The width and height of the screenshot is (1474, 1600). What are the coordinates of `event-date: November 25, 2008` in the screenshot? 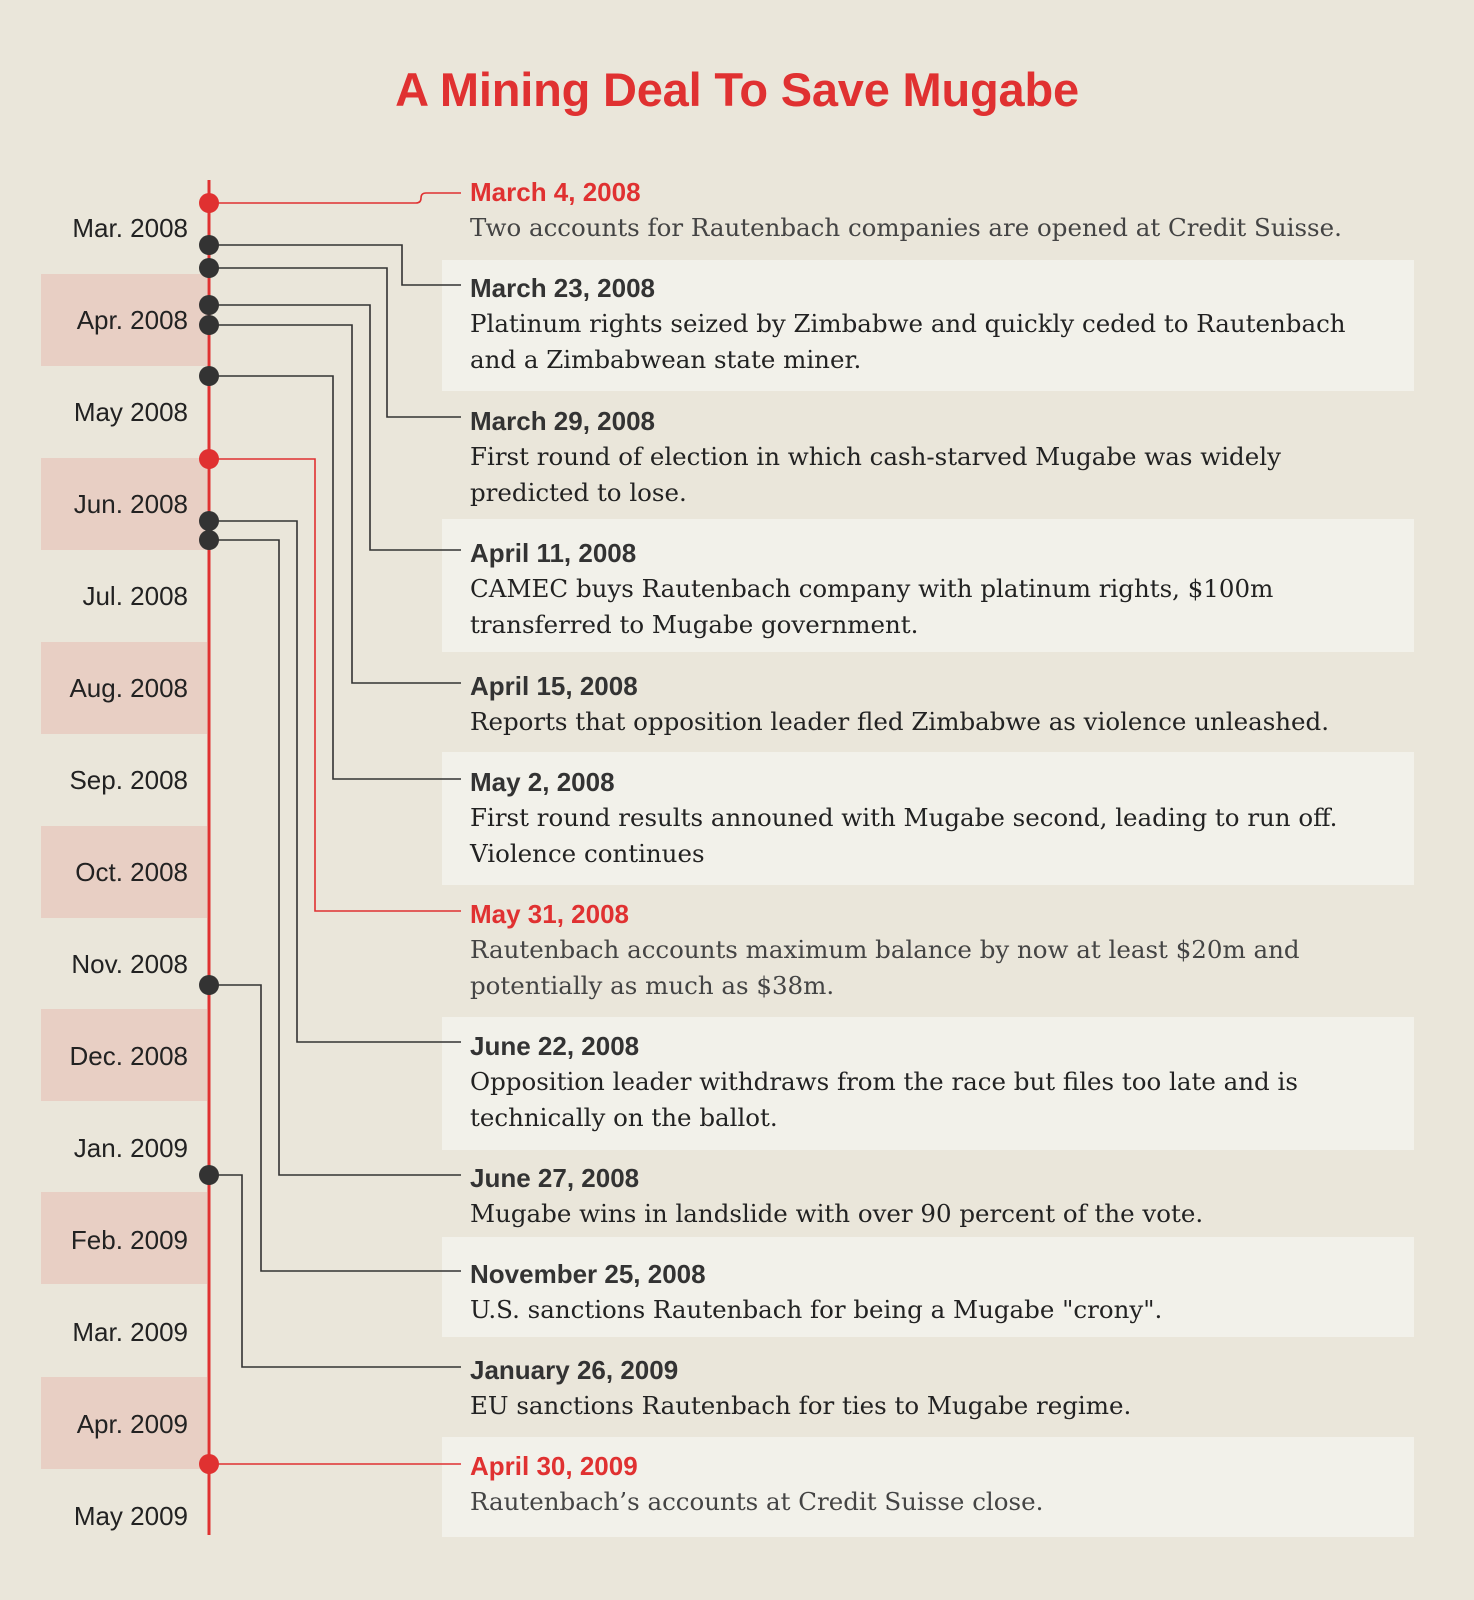 It's located at (588, 1274).